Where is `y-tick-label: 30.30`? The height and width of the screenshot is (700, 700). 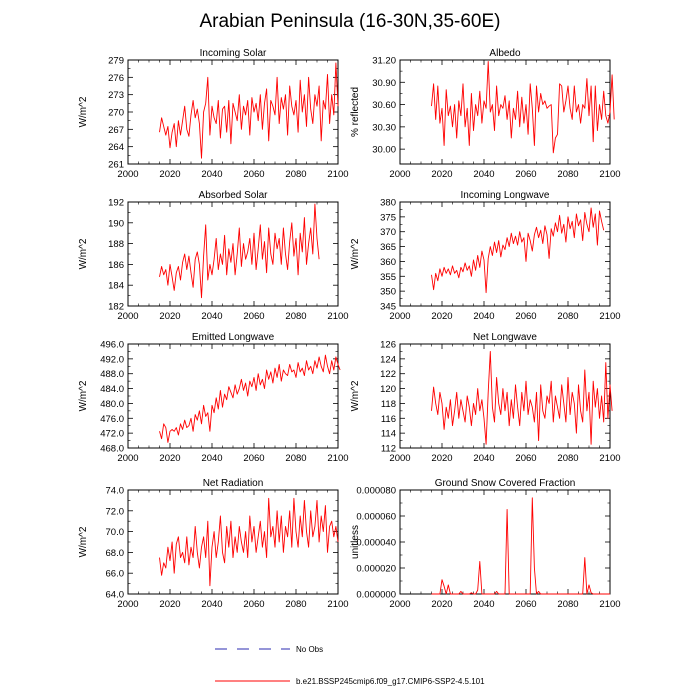 y-tick-label: 30.30 is located at coordinates (384, 127).